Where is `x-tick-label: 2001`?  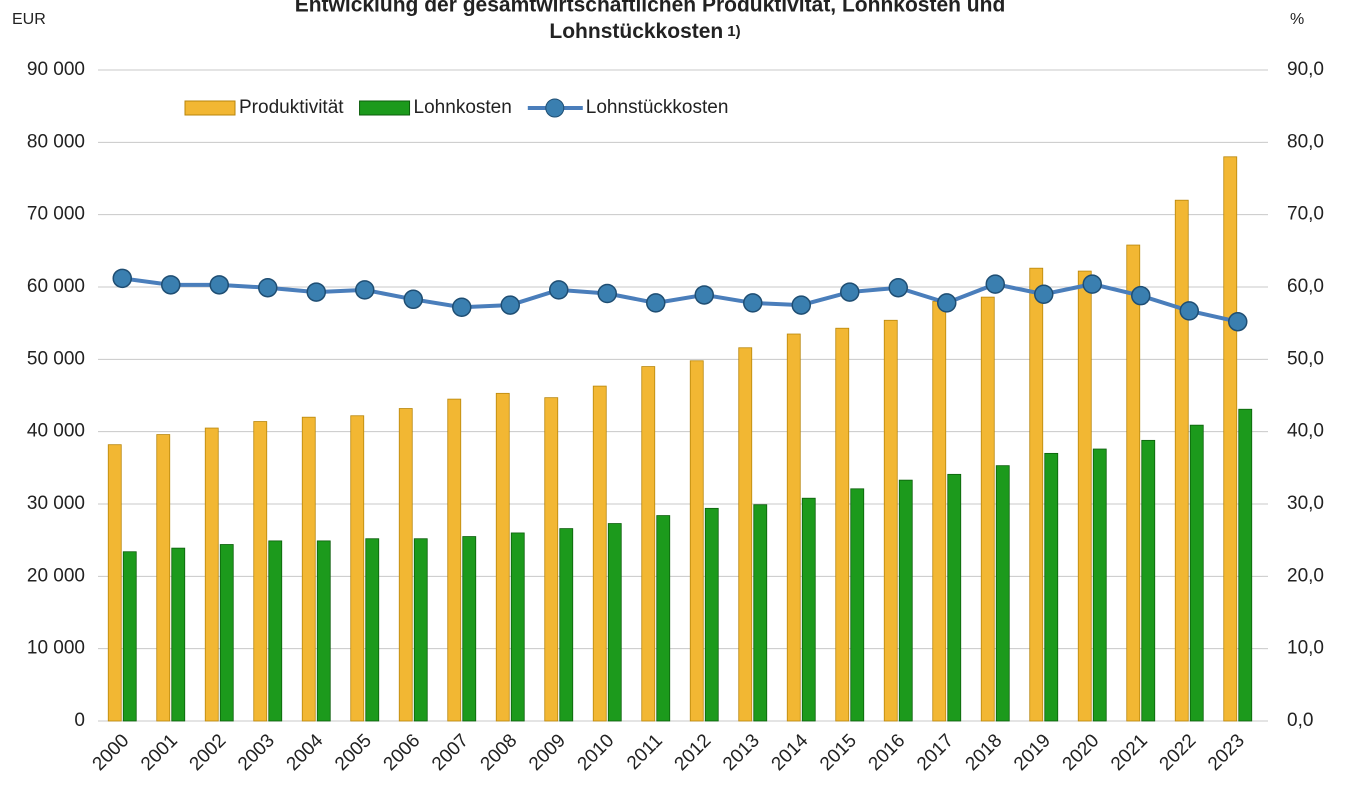
x-tick-label: 2001 is located at coordinates (159, 752).